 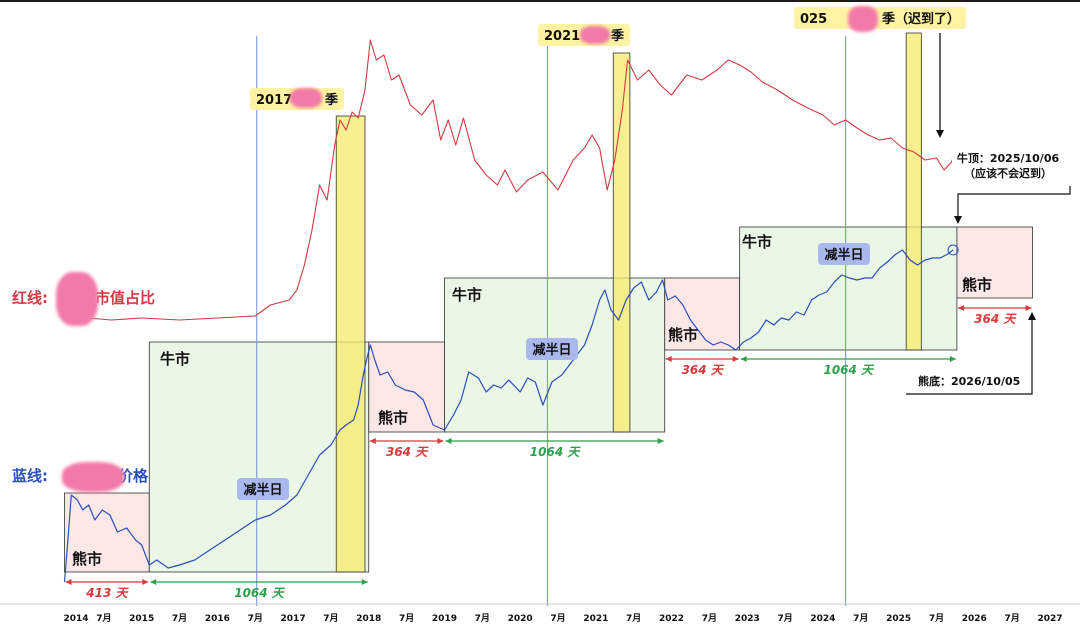 What do you see at coordinates (920, 19) in the screenshot?
I see `season-label-right: 季（迟到了）` at bounding box center [920, 19].